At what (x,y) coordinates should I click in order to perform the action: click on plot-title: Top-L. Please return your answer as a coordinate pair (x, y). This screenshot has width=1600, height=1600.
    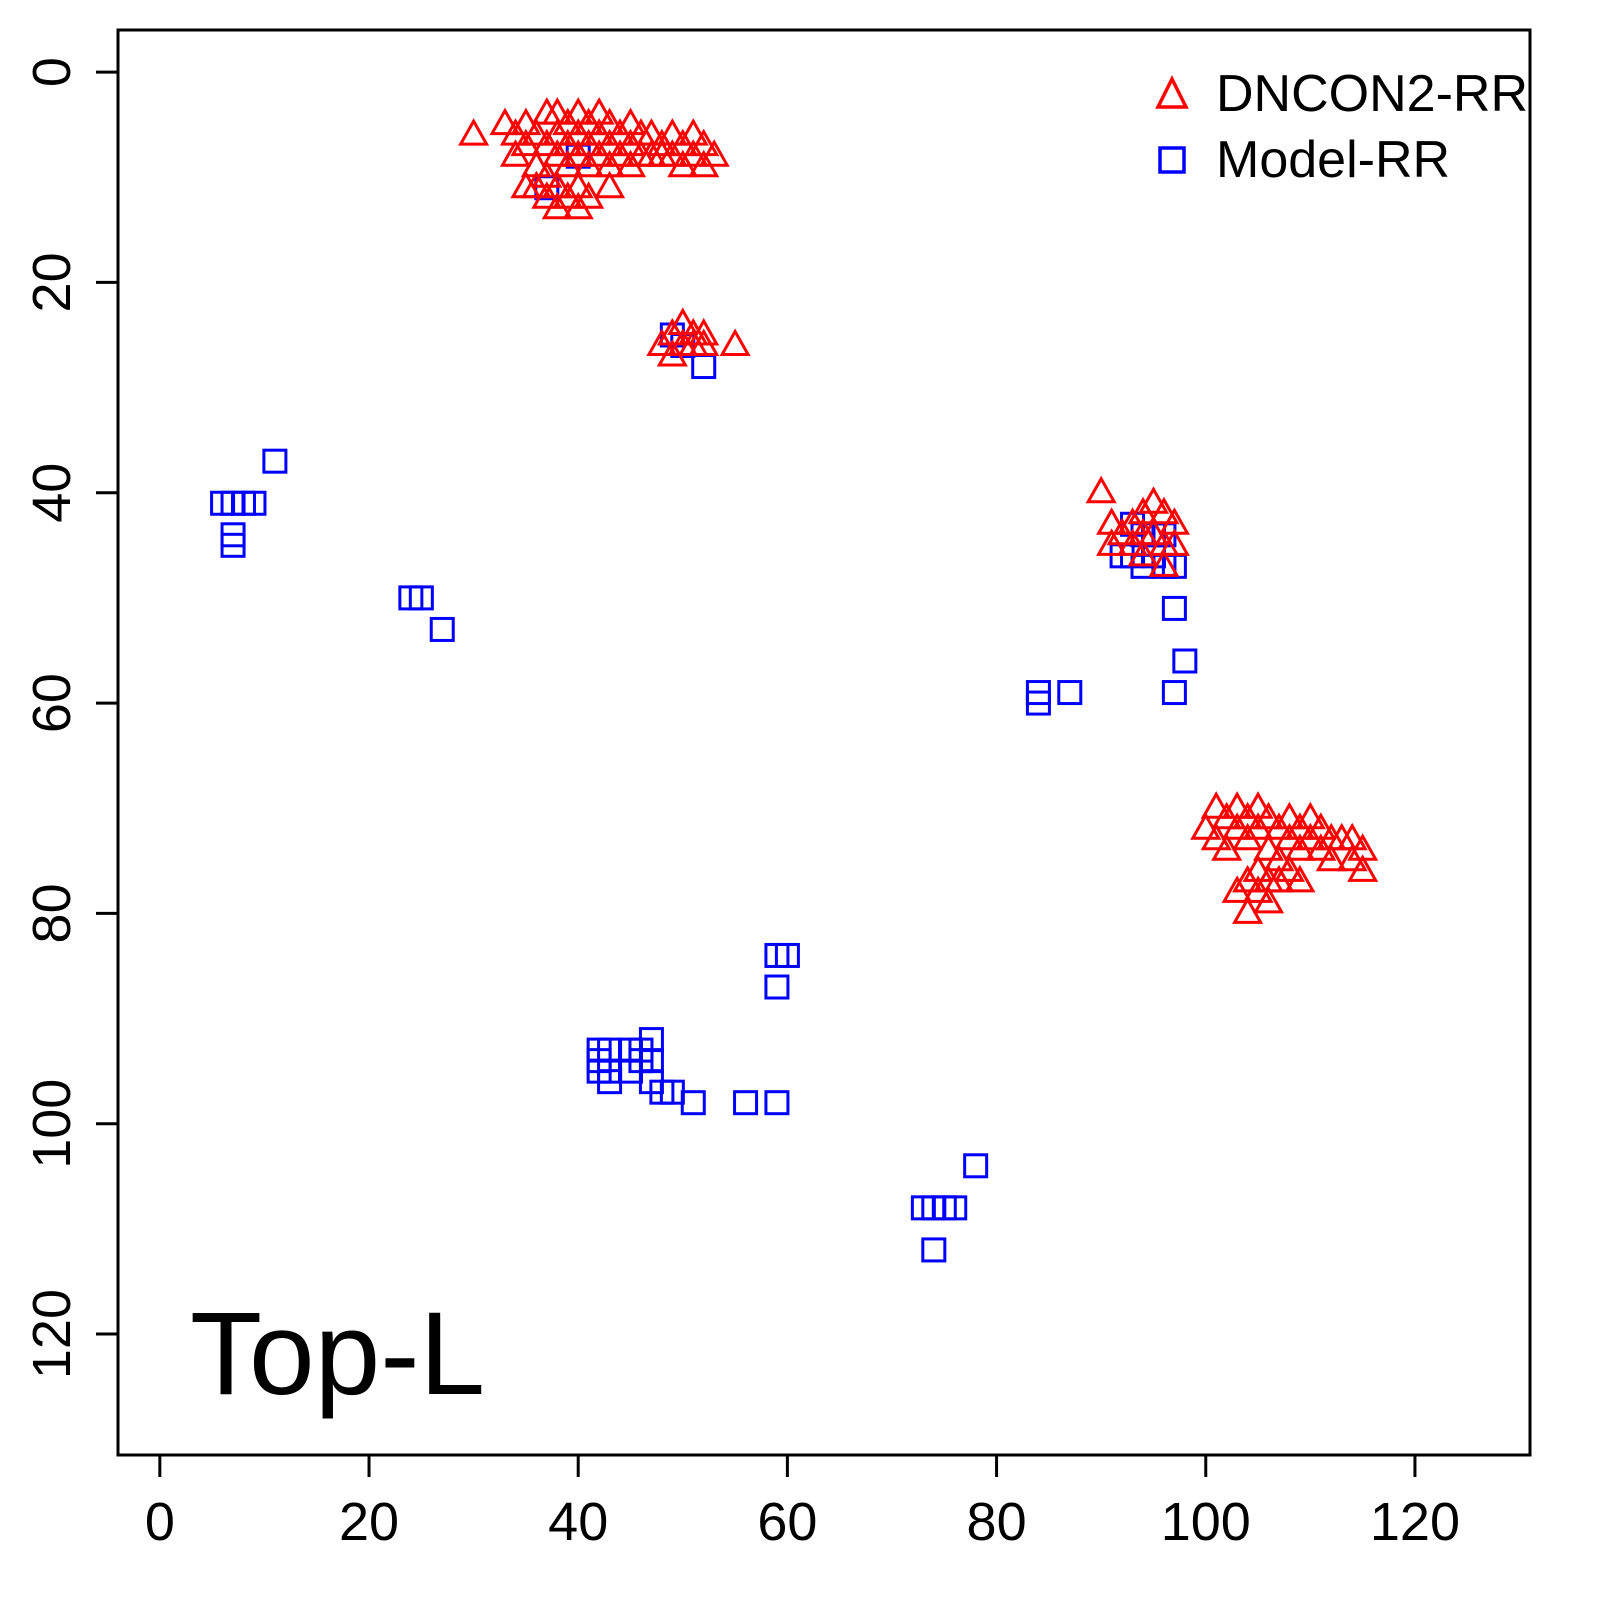
    Looking at the image, I should click on (338, 1354).